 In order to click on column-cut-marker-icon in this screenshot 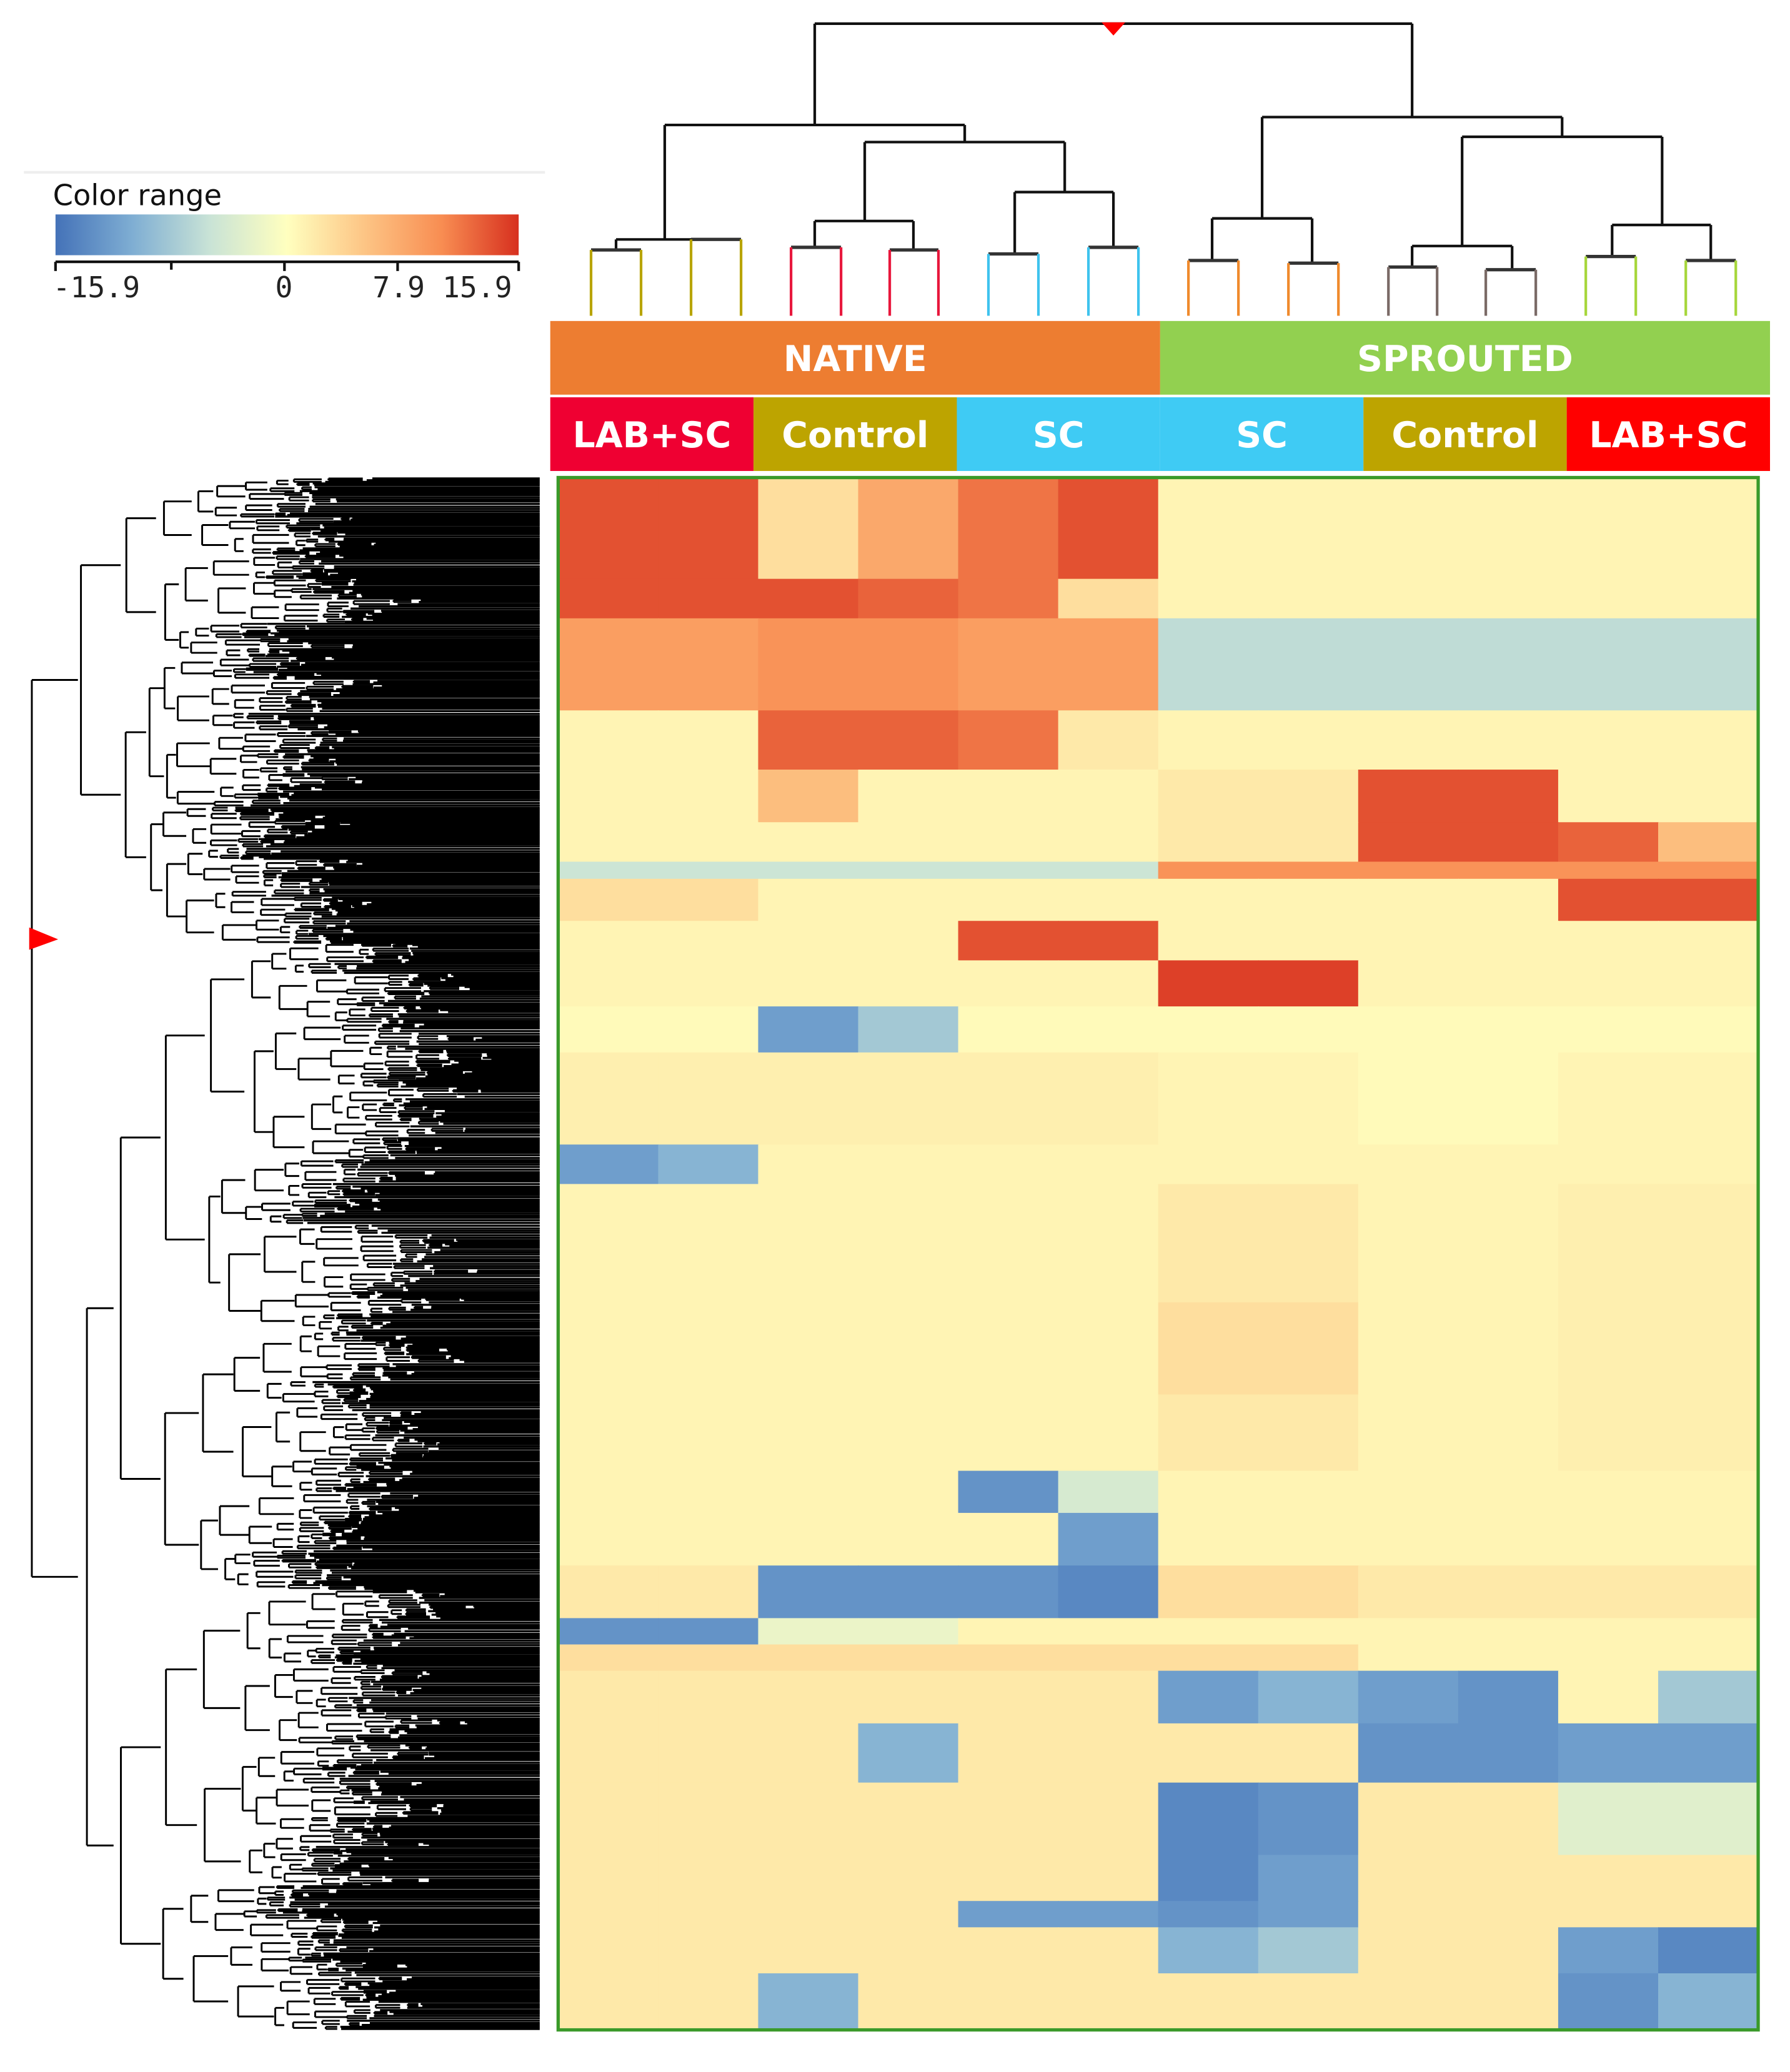, I will do `click(1113, 29)`.